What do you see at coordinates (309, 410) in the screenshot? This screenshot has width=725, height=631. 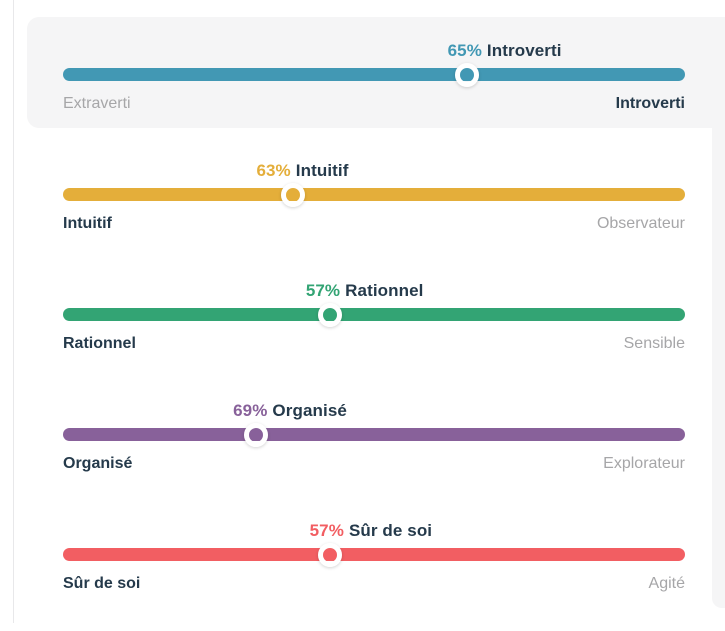 I see `trait-name: Organisé` at bounding box center [309, 410].